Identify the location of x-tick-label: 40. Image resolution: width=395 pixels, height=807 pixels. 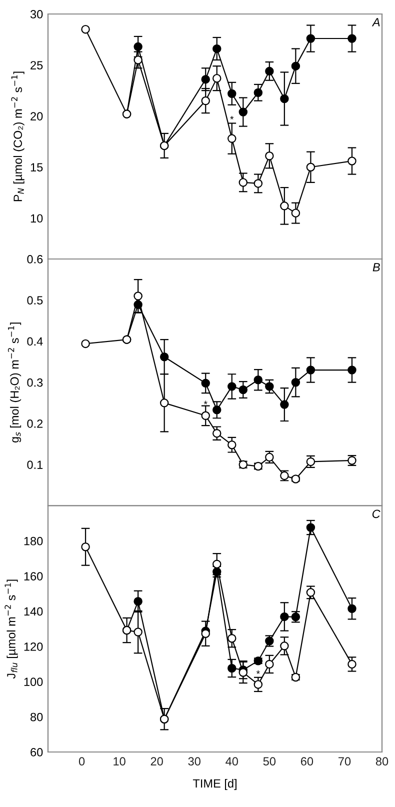
(232, 761).